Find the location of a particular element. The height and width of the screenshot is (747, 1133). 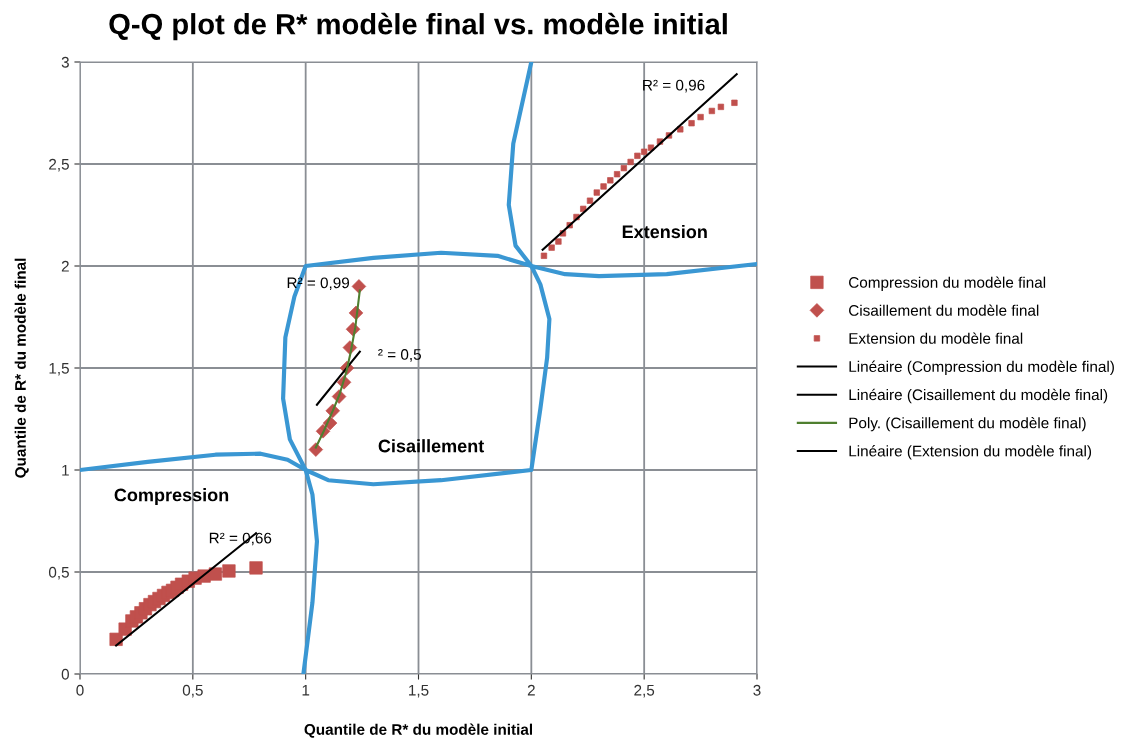

x-tick-label: 1 is located at coordinates (306, 690).